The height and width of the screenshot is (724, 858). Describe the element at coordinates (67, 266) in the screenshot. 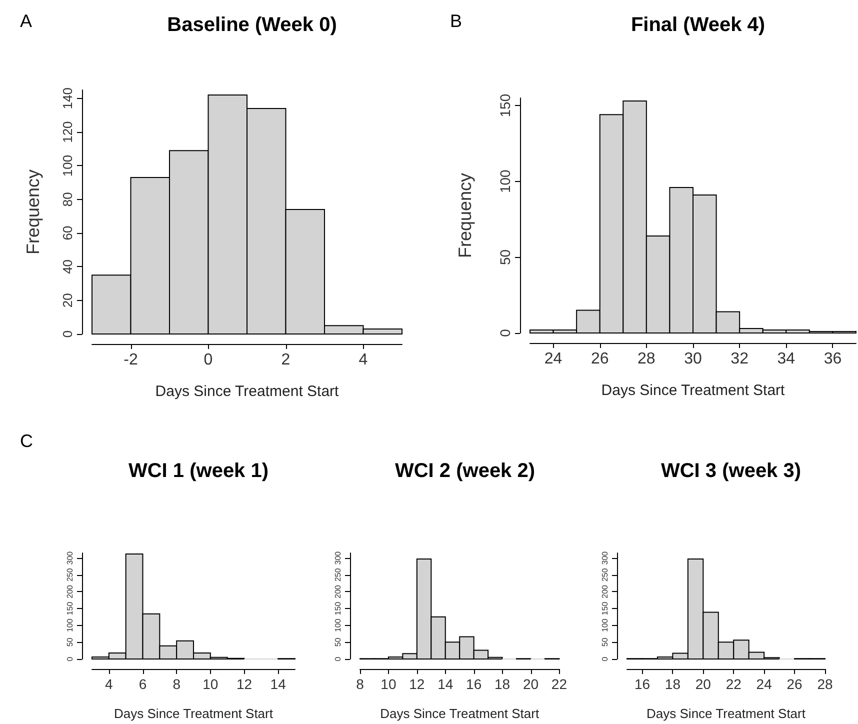

I see `y-tick-label: 40` at that location.